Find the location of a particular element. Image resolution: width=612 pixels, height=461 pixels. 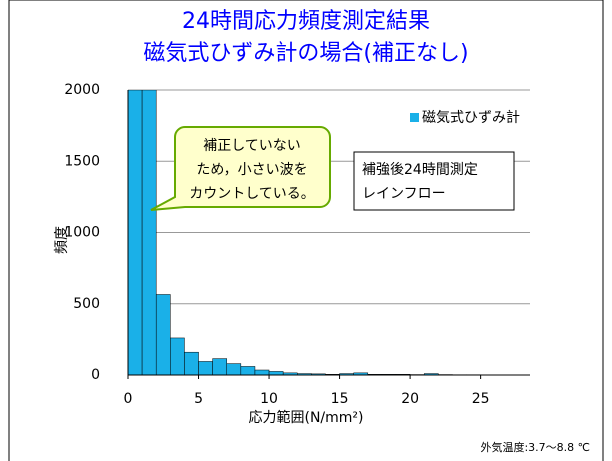

x-tick-label: 10 is located at coordinates (269, 399).